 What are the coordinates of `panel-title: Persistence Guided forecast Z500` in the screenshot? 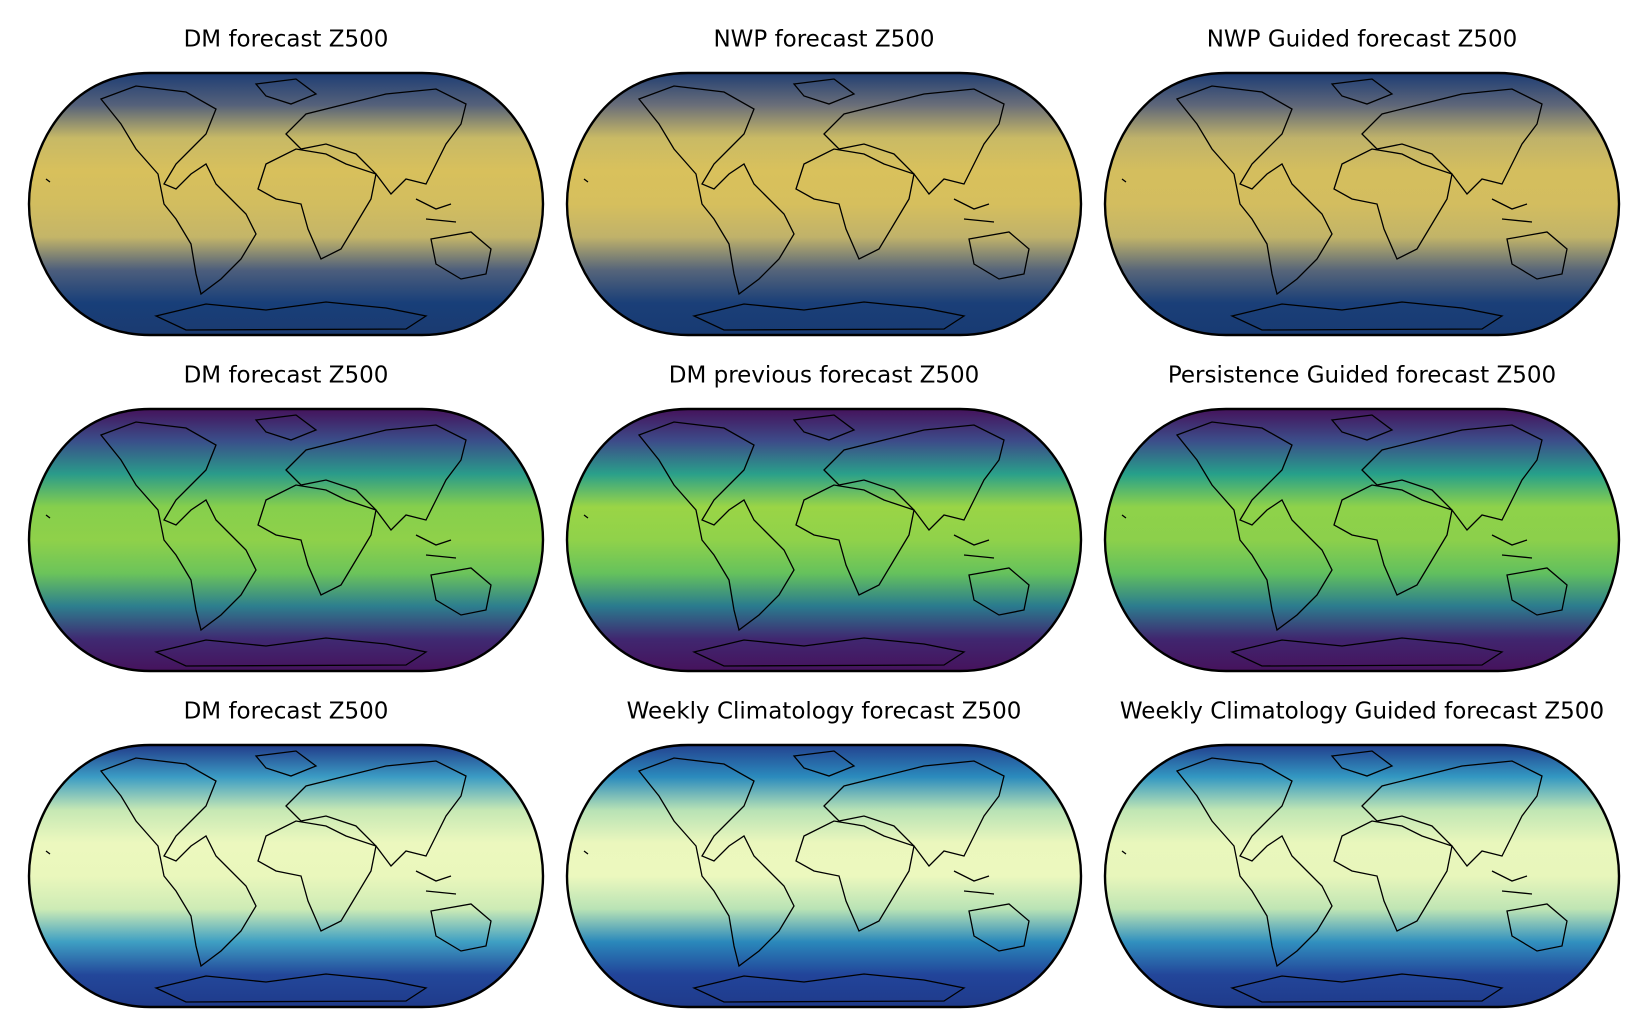 It's located at (1362, 376).